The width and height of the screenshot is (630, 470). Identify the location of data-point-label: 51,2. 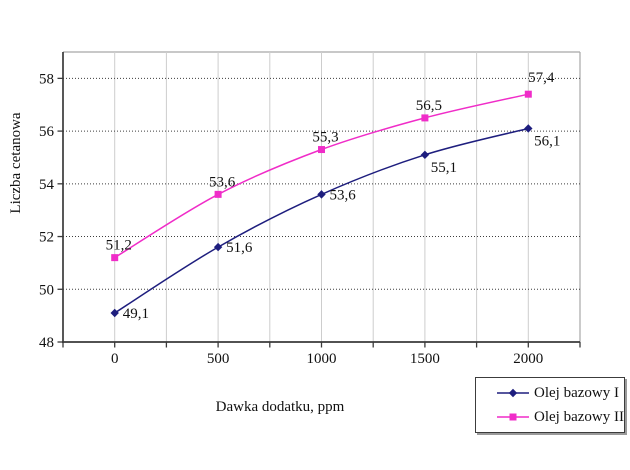
(119, 246).